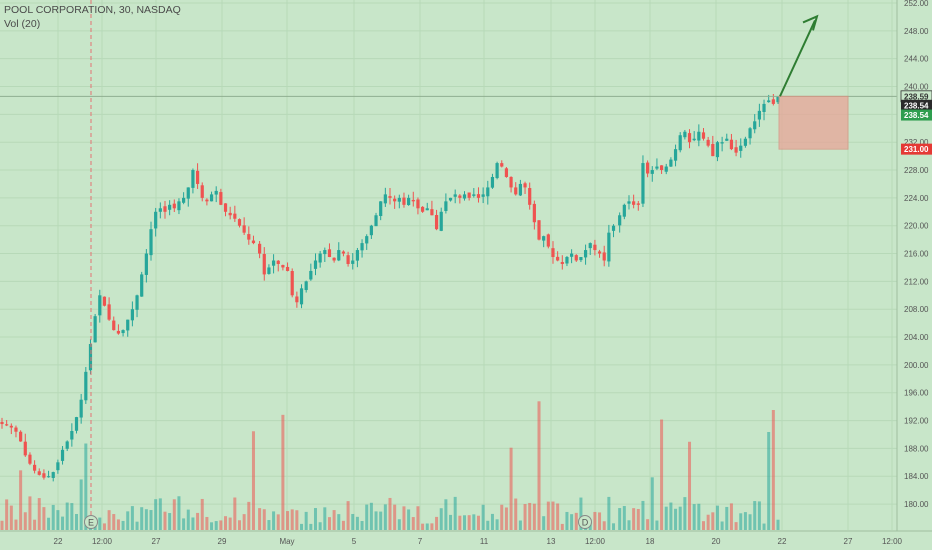  I want to click on price-tick-label: 248.00, so click(916, 31).